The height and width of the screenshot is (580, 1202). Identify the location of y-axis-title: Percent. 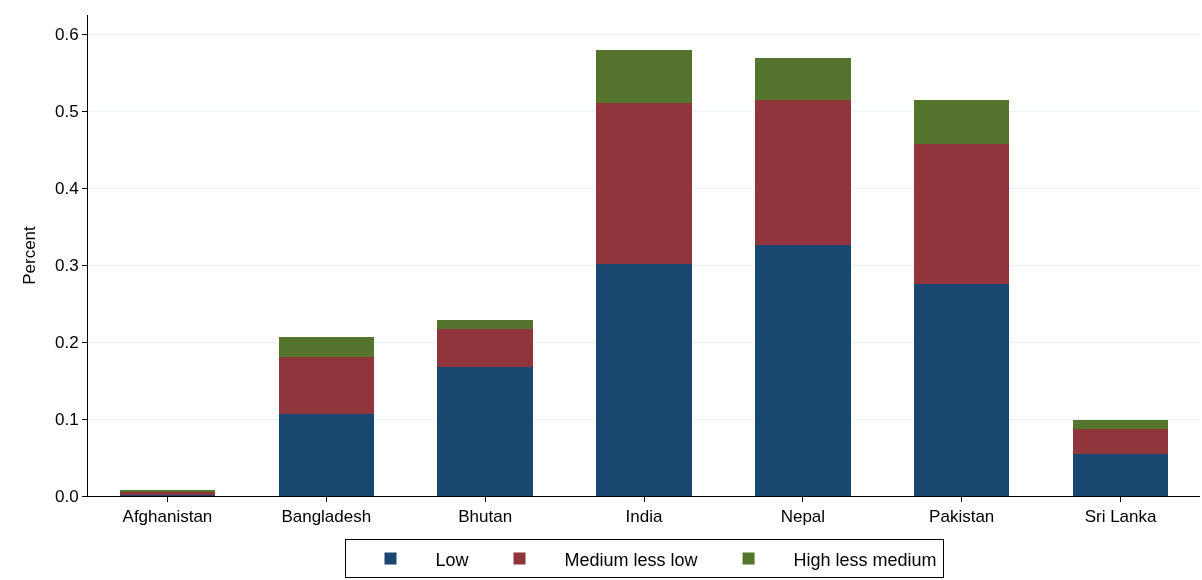
(29, 255).